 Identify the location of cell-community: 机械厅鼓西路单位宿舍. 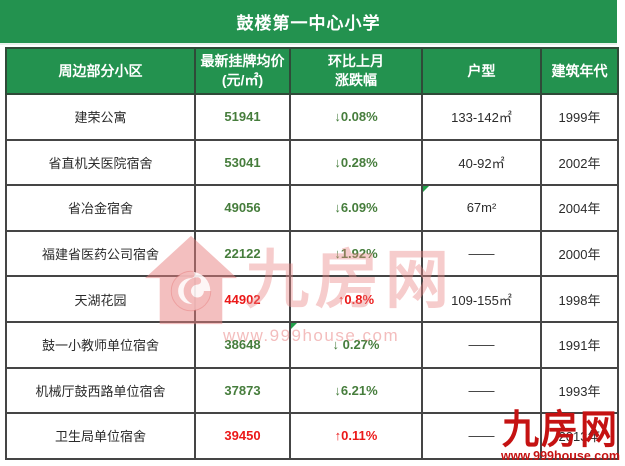
(100, 390).